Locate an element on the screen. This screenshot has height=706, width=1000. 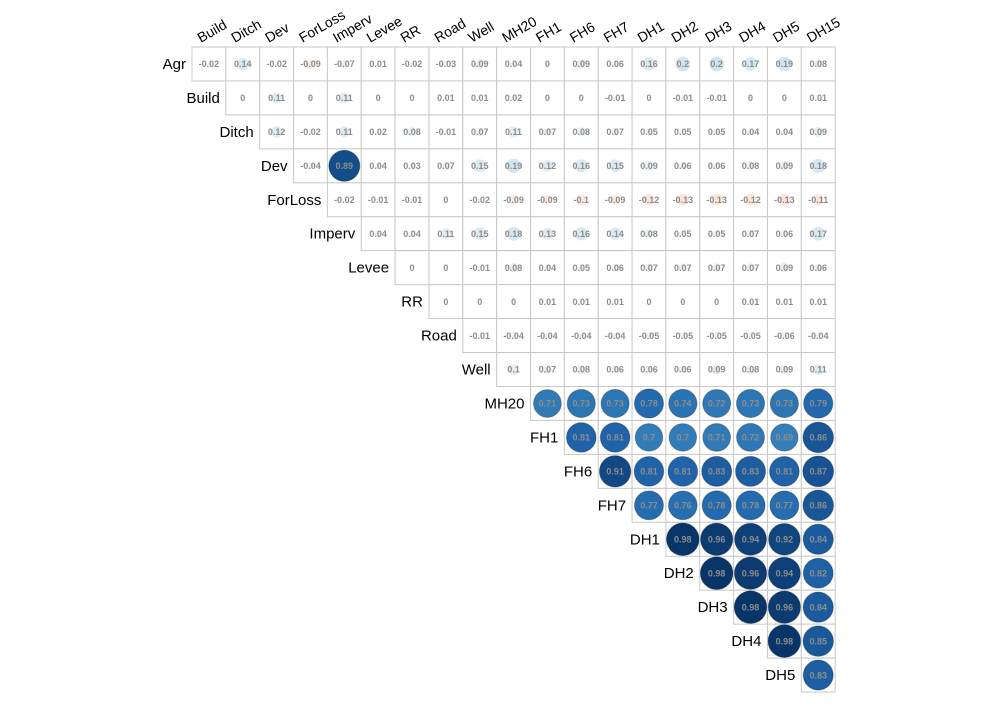
cell-road-fh7: -0.04 is located at coordinates (615, 336).